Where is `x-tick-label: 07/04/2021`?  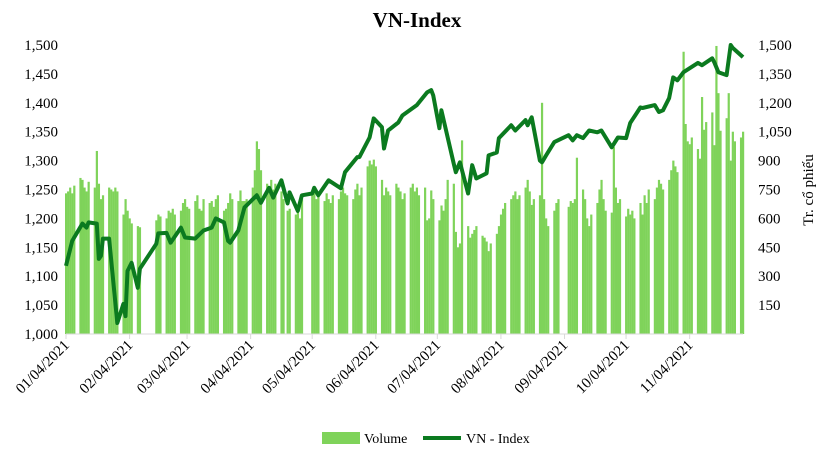
x-tick-label: 07/04/2021 is located at coordinates (415, 368).